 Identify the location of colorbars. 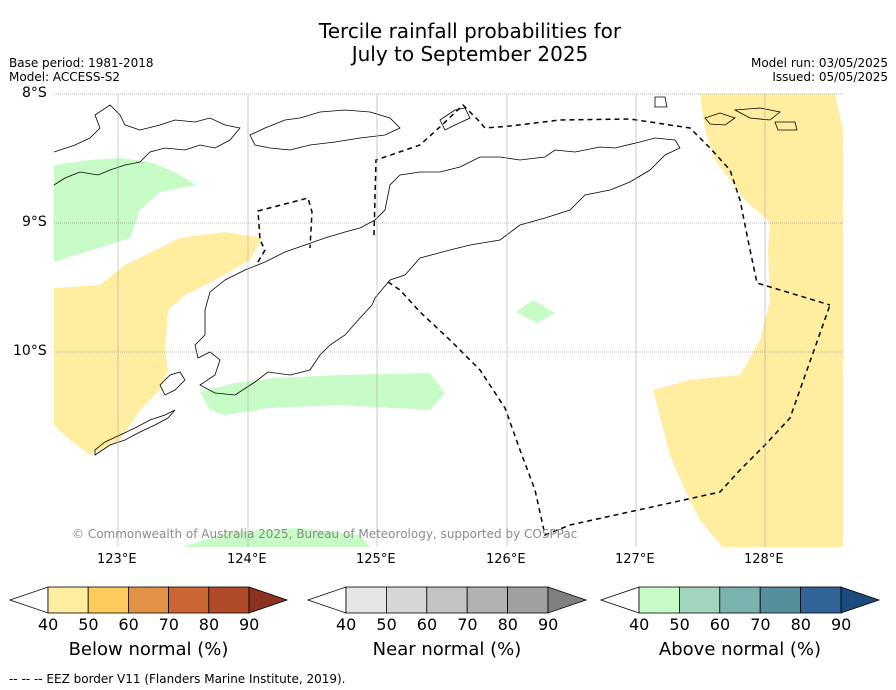
(444, 600).